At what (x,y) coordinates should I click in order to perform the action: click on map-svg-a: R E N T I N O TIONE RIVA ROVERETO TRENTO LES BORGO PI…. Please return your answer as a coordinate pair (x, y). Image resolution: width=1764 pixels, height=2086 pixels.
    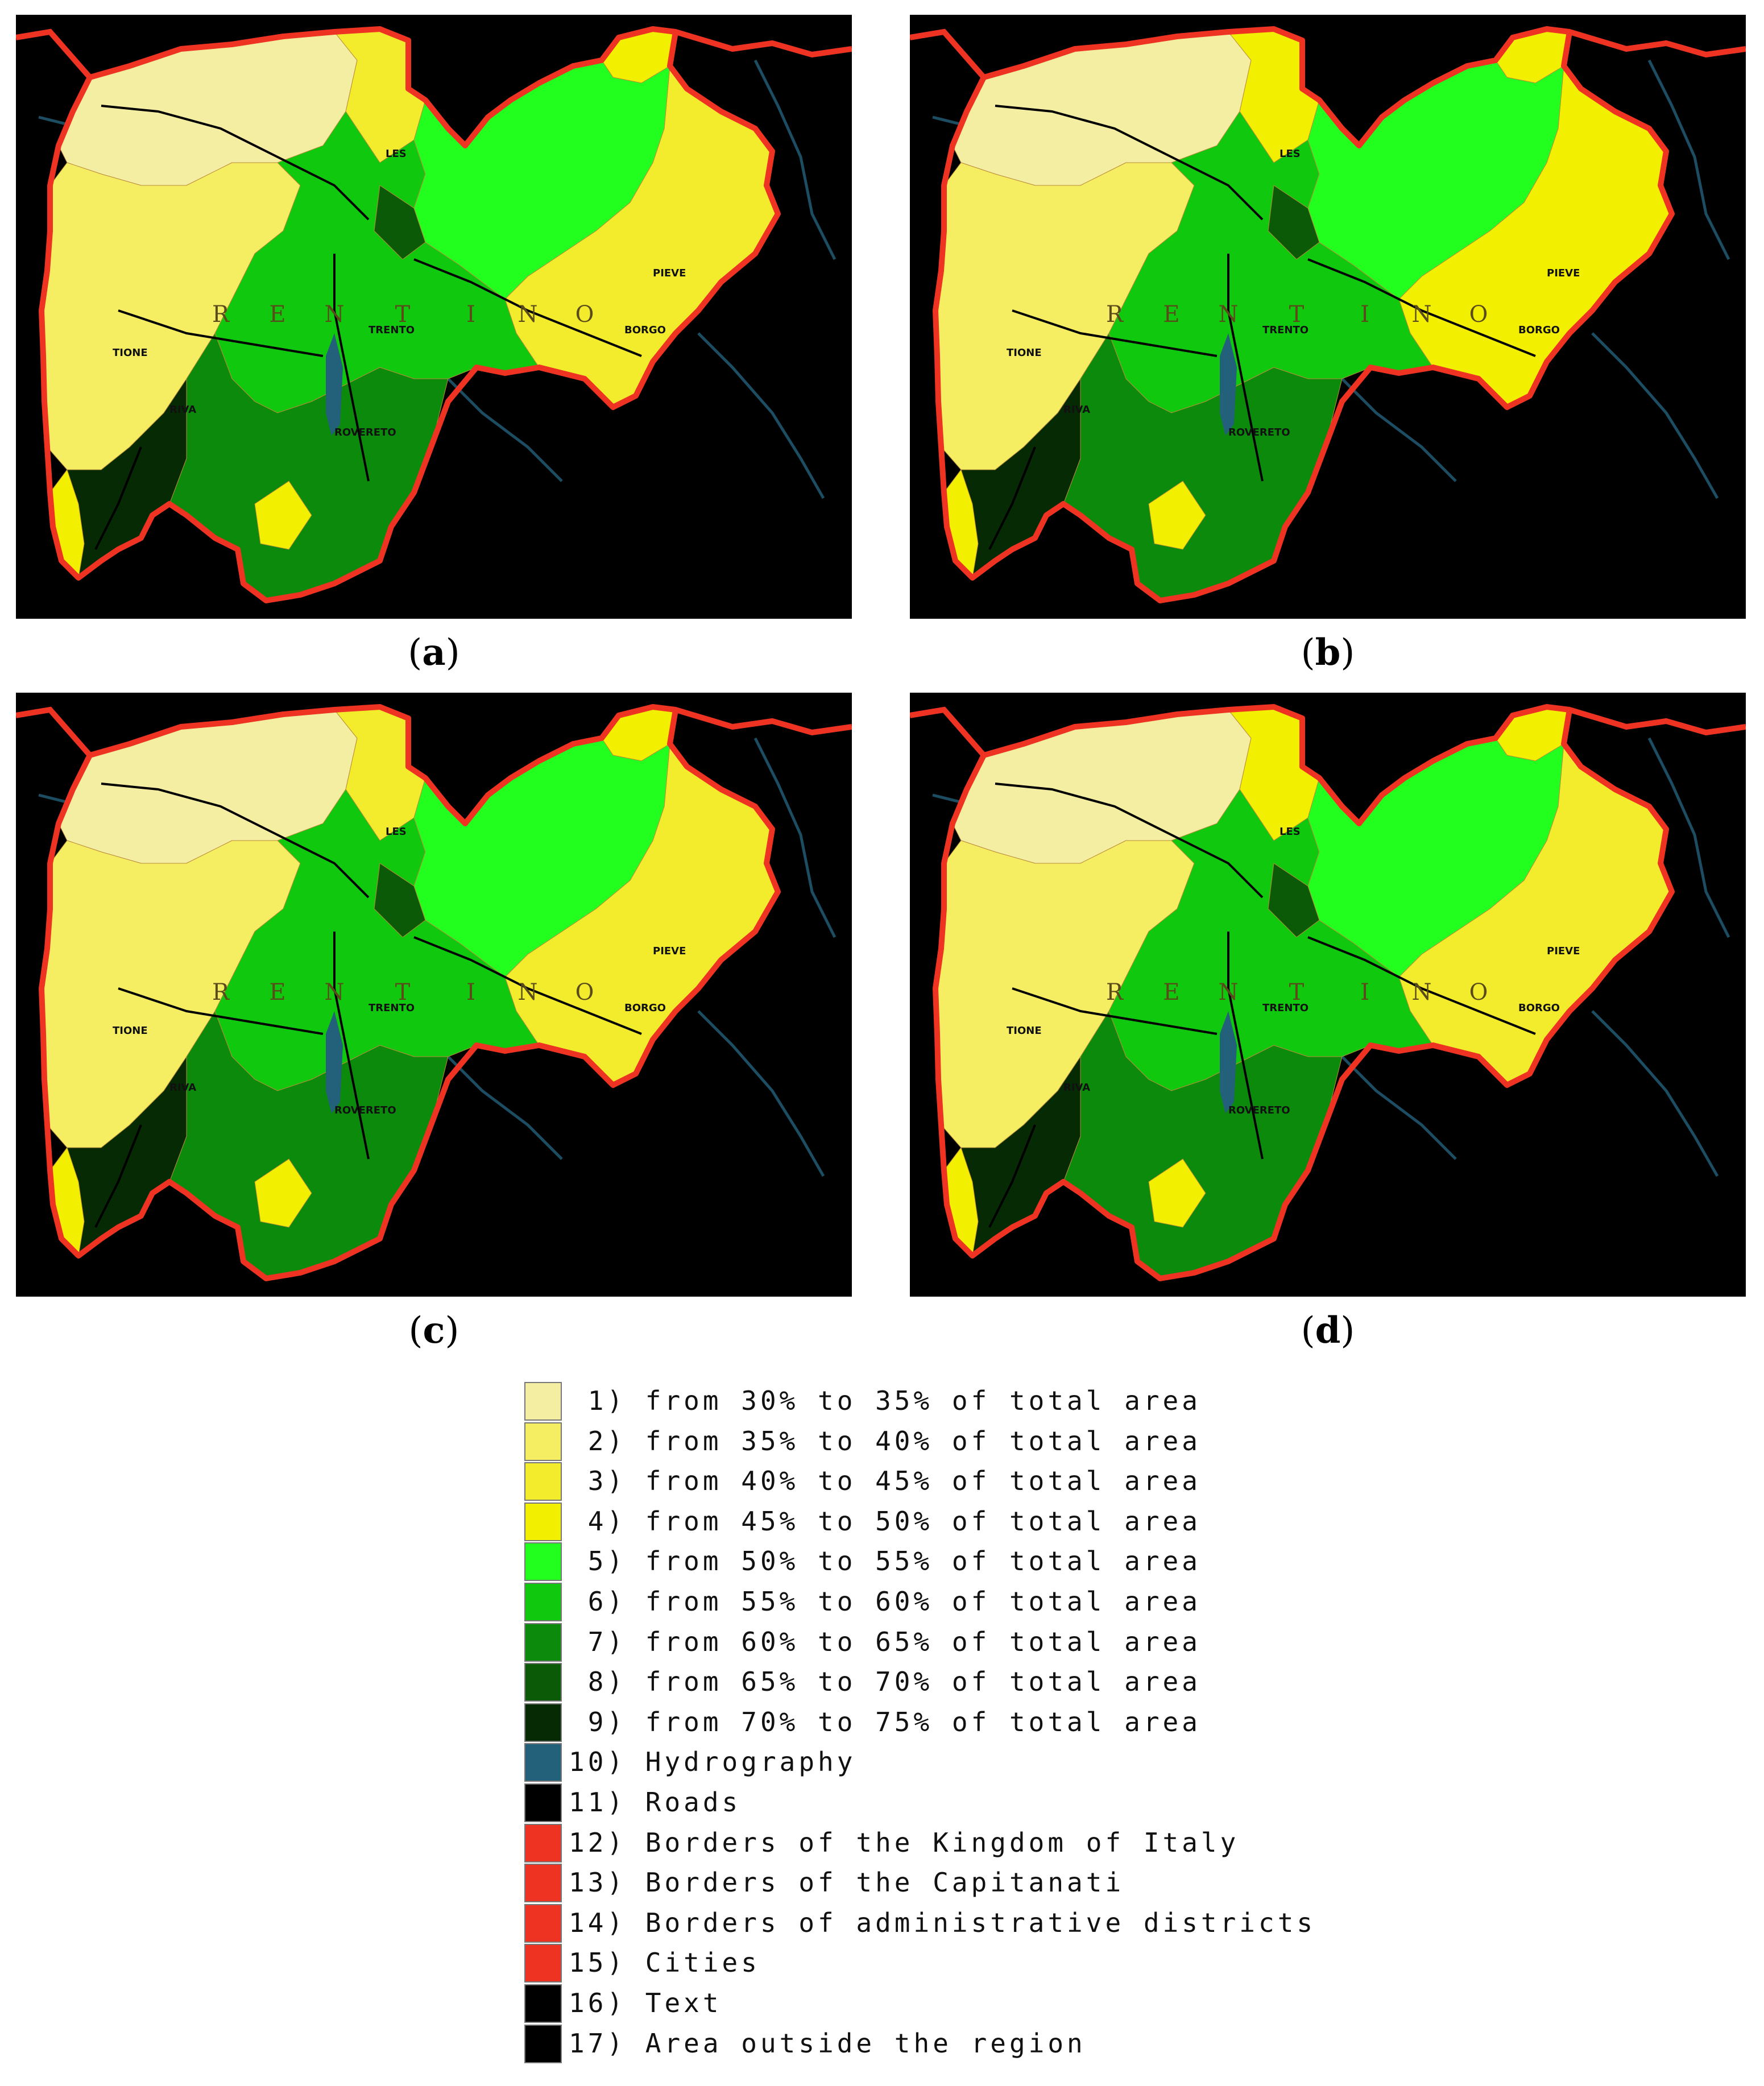
    Looking at the image, I should click on (434, 314).